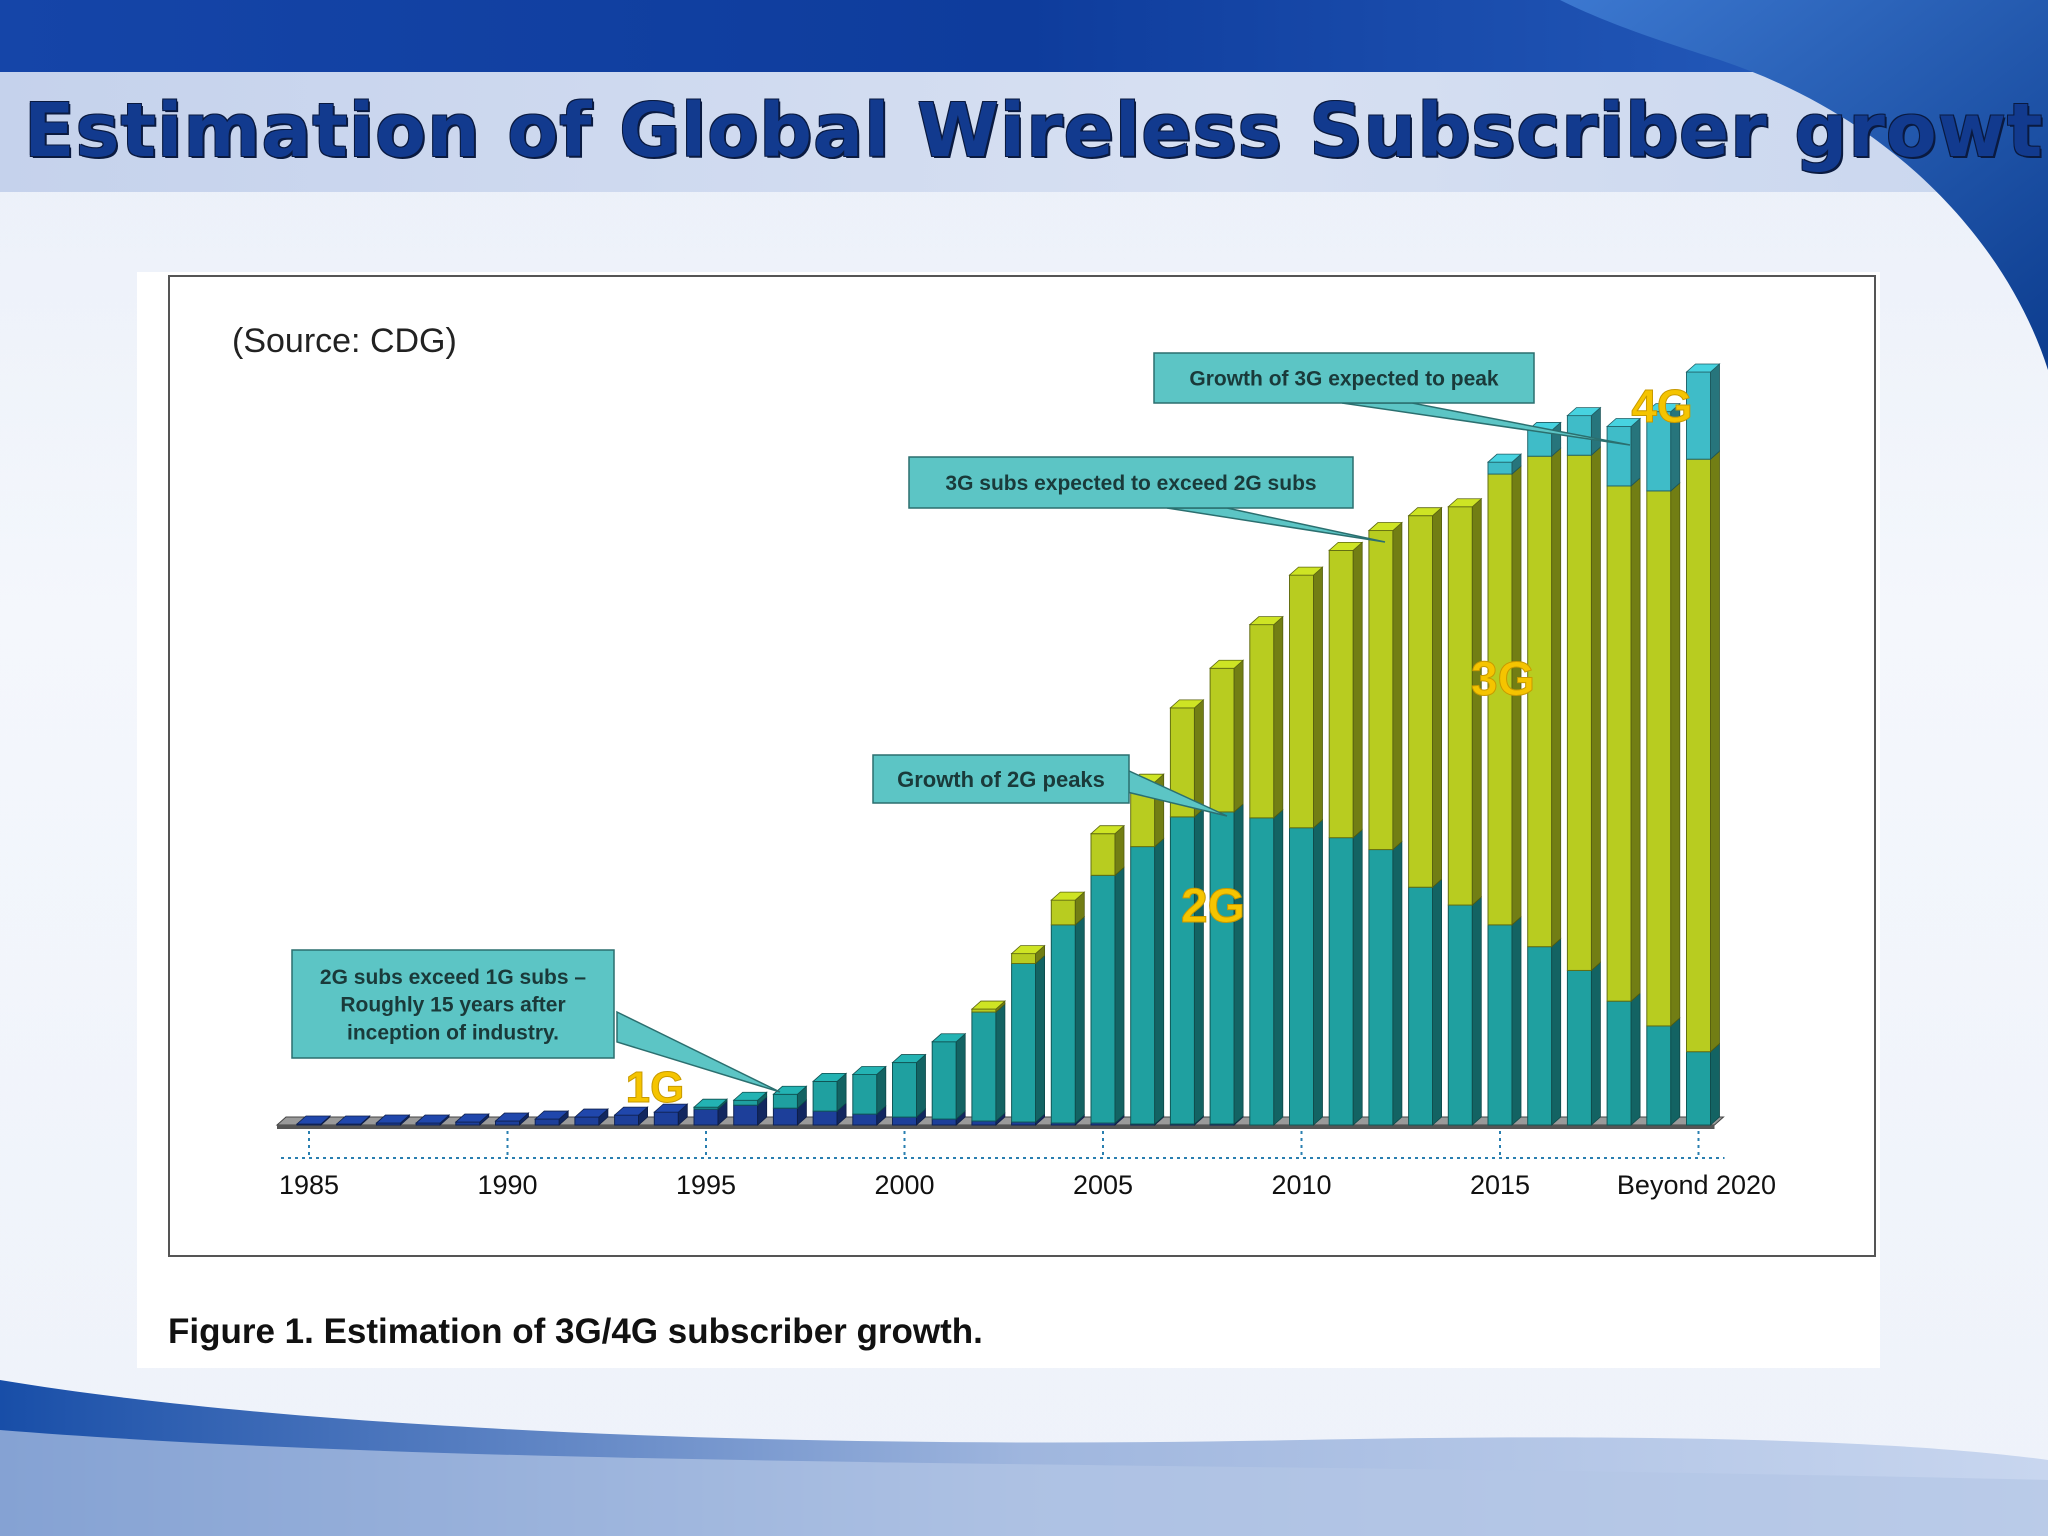 The width and height of the screenshot is (2048, 1536). Describe the element at coordinates (984, 1066) in the screenshot. I see `bar-2G-2002` at that location.